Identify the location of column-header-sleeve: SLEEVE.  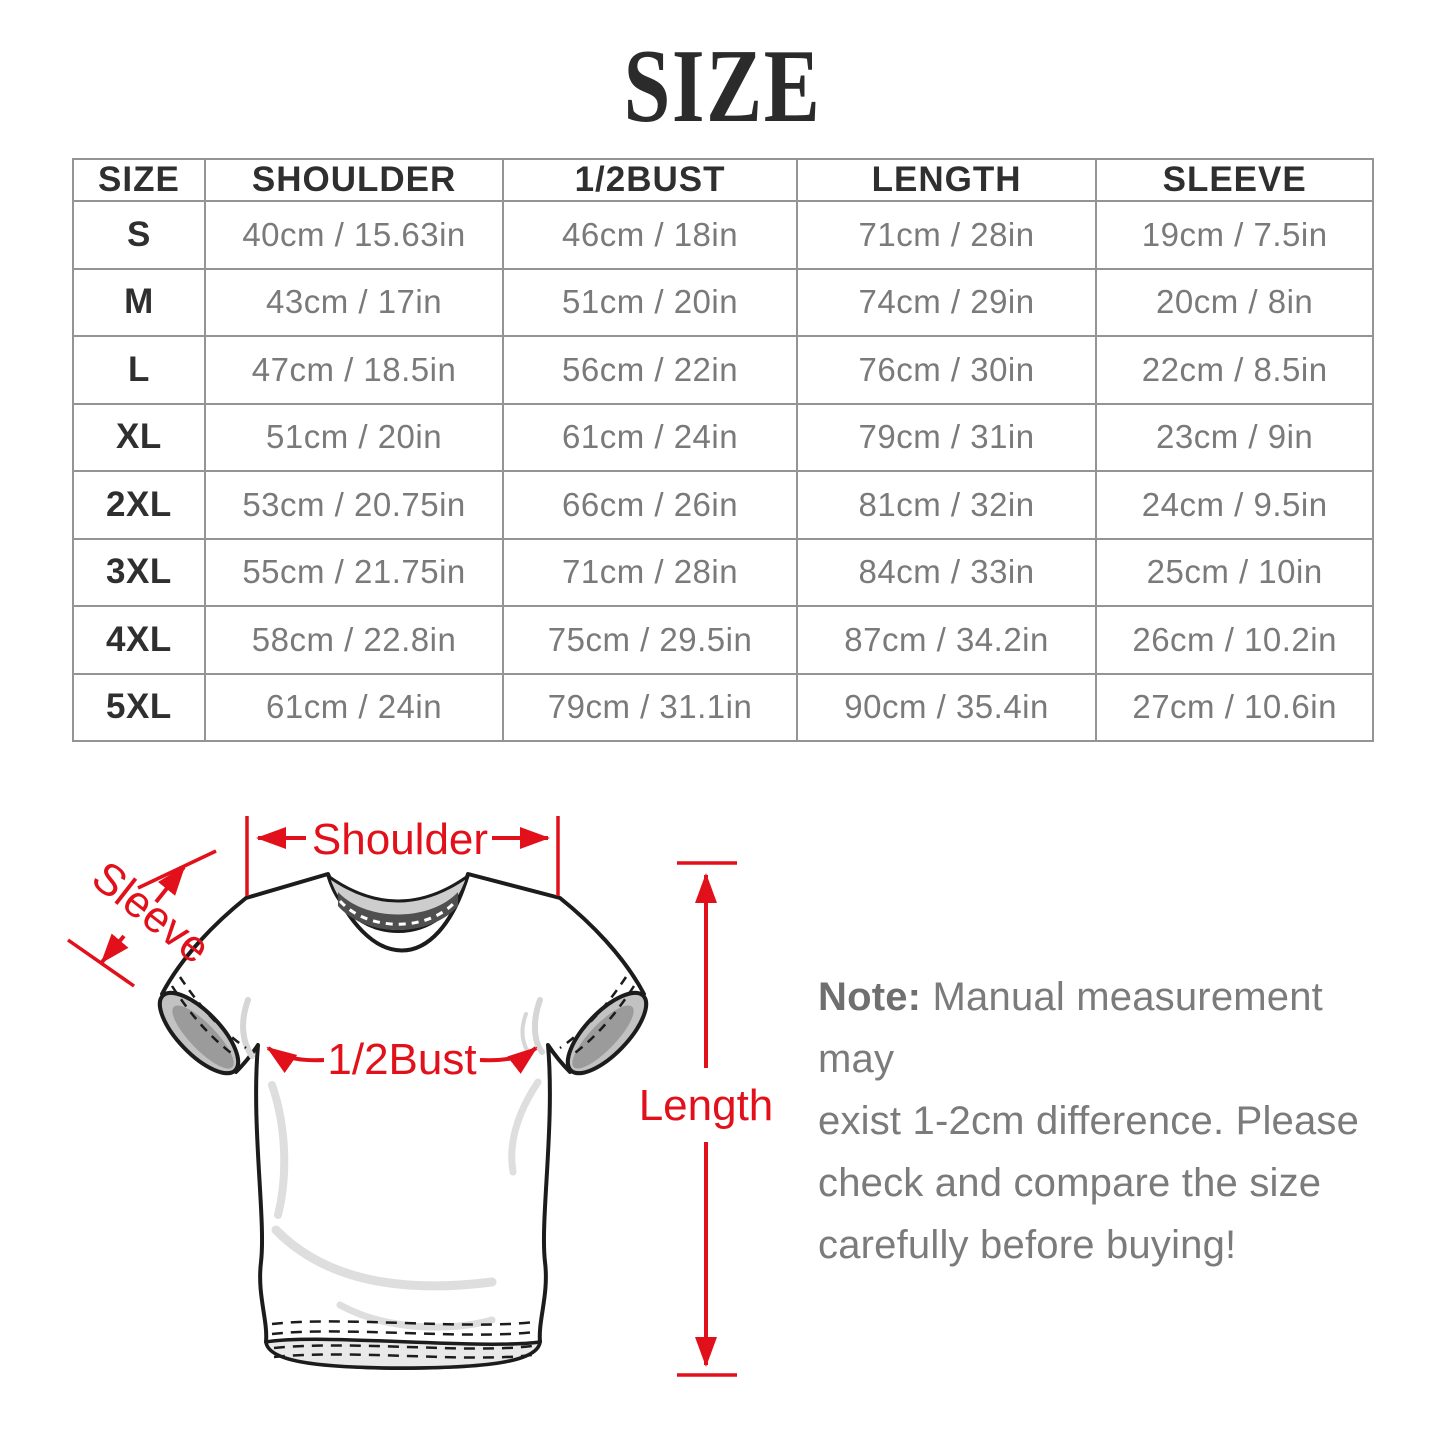
(1234, 180).